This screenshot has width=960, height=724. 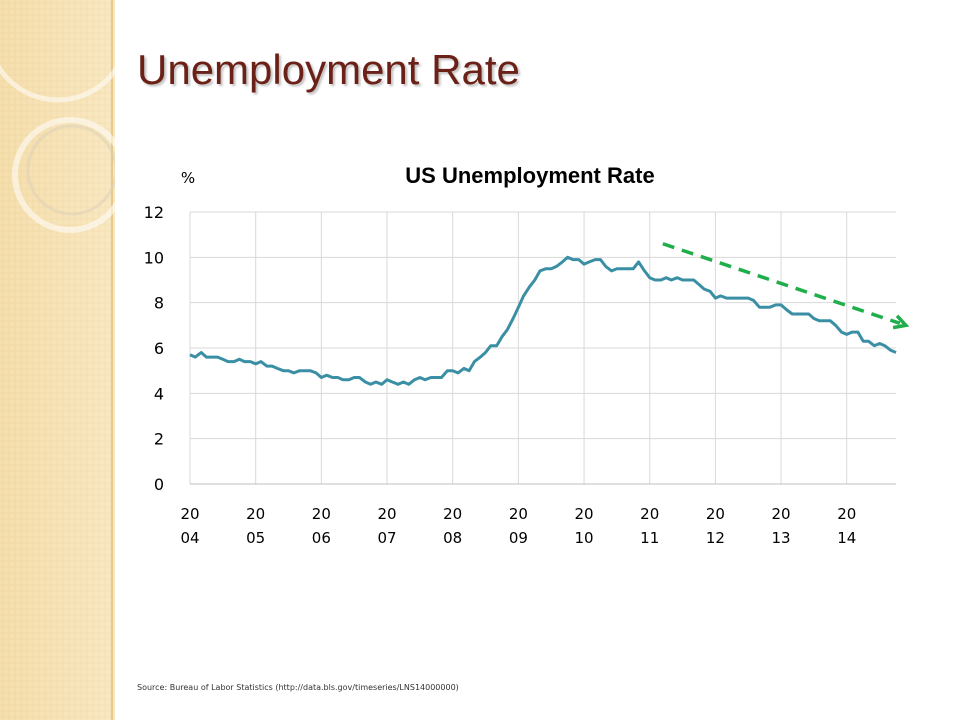 I want to click on x-tick-label-line2: 12, so click(x=715, y=538).